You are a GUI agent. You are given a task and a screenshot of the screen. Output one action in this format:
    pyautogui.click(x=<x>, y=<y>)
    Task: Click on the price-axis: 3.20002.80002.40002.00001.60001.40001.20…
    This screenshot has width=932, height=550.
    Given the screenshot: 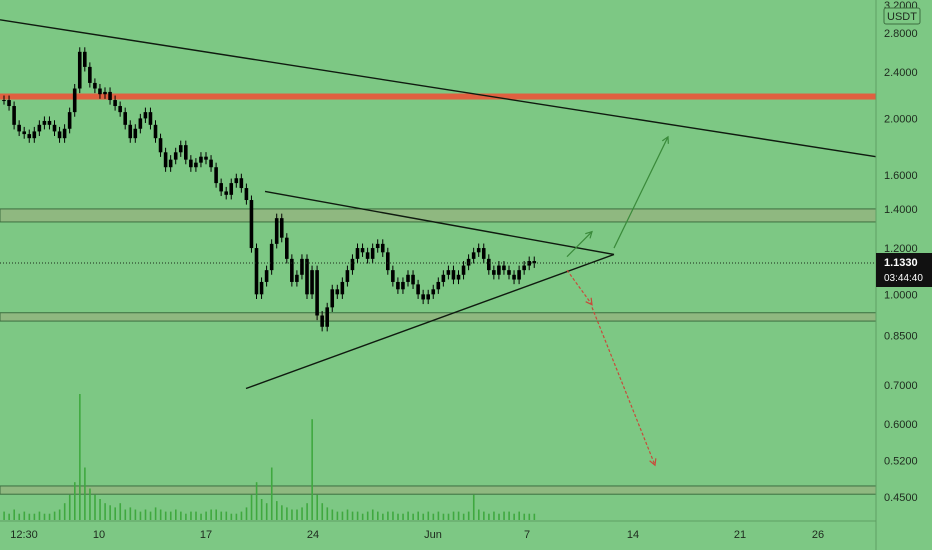 What is the action you would take?
    pyautogui.click(x=901, y=252)
    